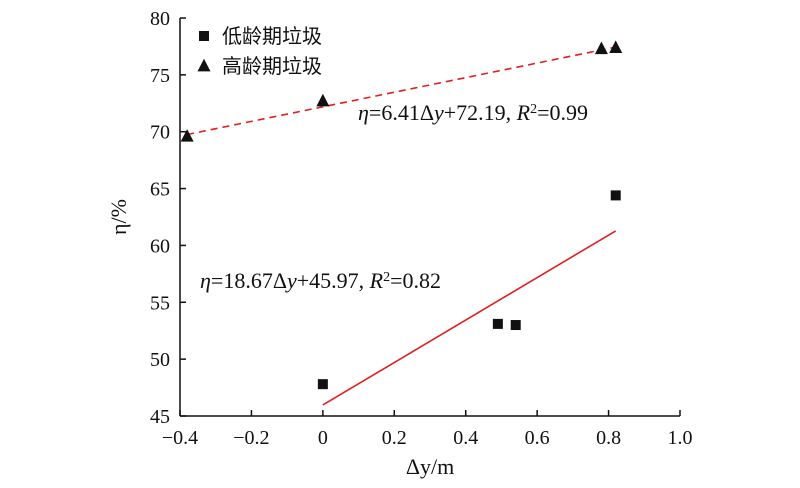 The image size is (800, 488). I want to click on x-tick-label: 0.4, so click(465, 438).